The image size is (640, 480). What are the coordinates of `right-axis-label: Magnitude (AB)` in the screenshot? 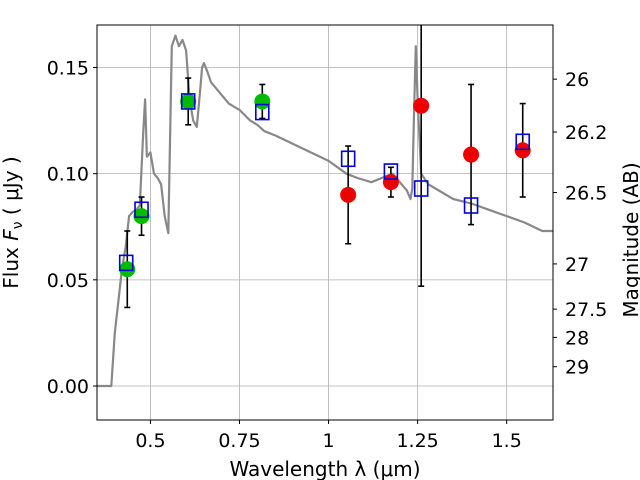 It's located at (629, 239).